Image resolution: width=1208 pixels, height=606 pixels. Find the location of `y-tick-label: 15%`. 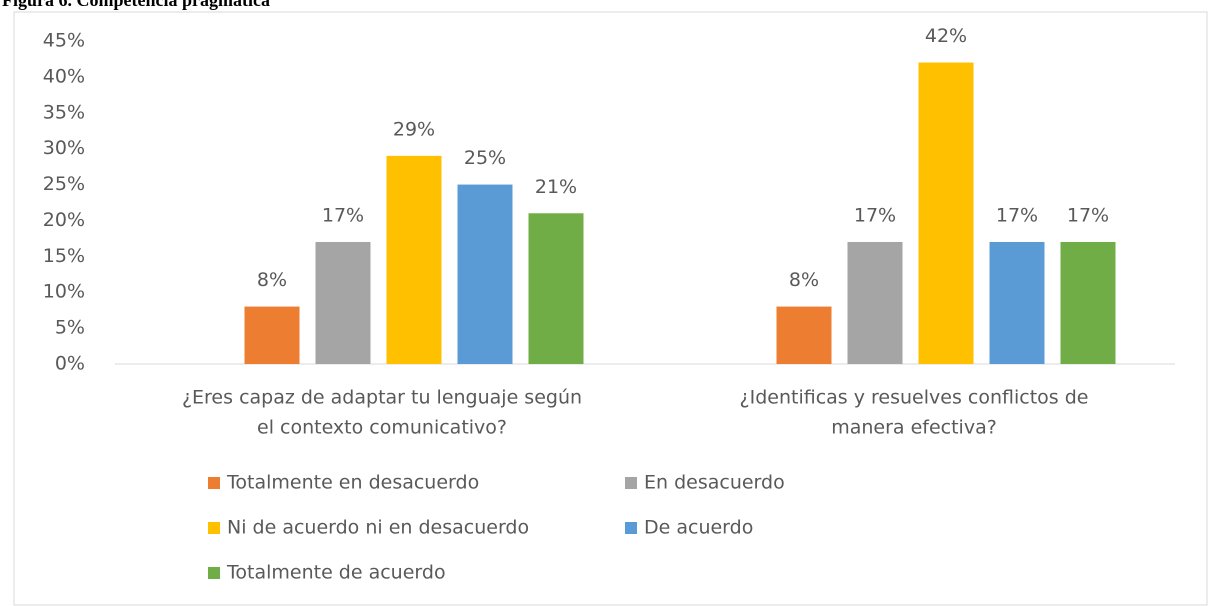

y-tick-label: 15% is located at coordinates (64, 256).